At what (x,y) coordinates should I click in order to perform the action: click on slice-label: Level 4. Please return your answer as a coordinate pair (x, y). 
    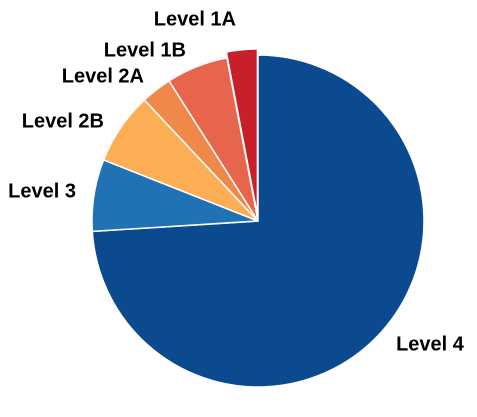
    Looking at the image, I should click on (430, 344).